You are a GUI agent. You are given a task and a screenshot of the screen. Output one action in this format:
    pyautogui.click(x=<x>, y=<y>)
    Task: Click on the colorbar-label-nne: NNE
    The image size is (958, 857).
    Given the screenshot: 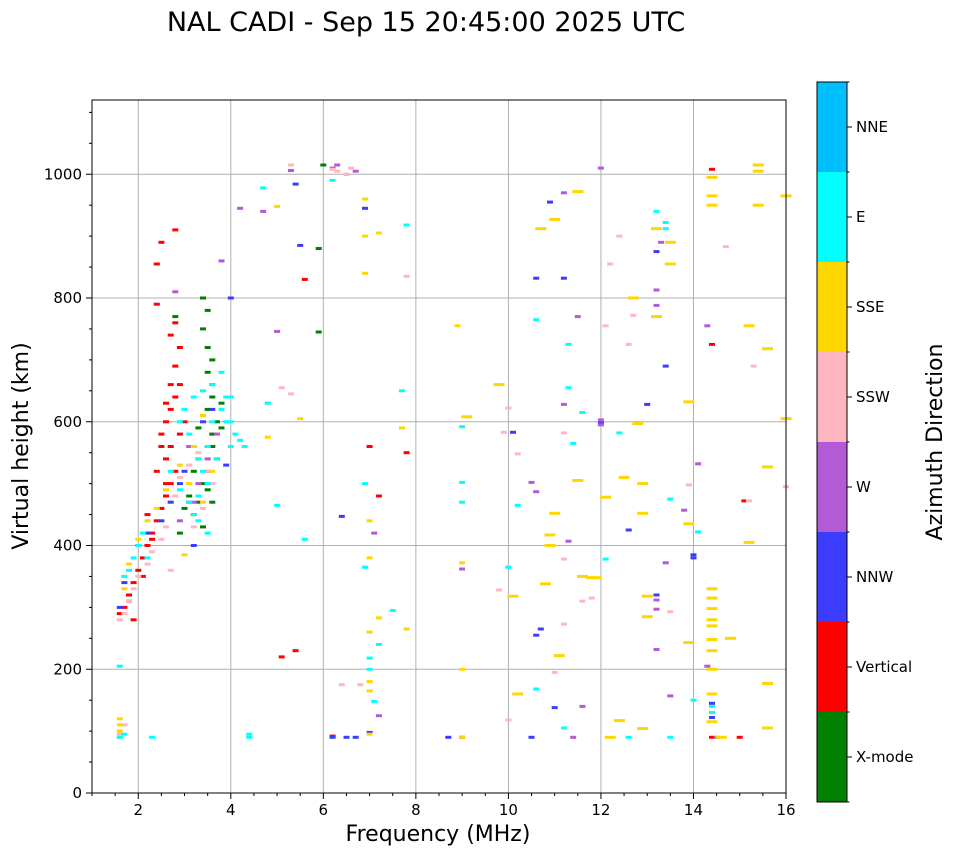 What is the action you would take?
    pyautogui.click(x=872, y=127)
    